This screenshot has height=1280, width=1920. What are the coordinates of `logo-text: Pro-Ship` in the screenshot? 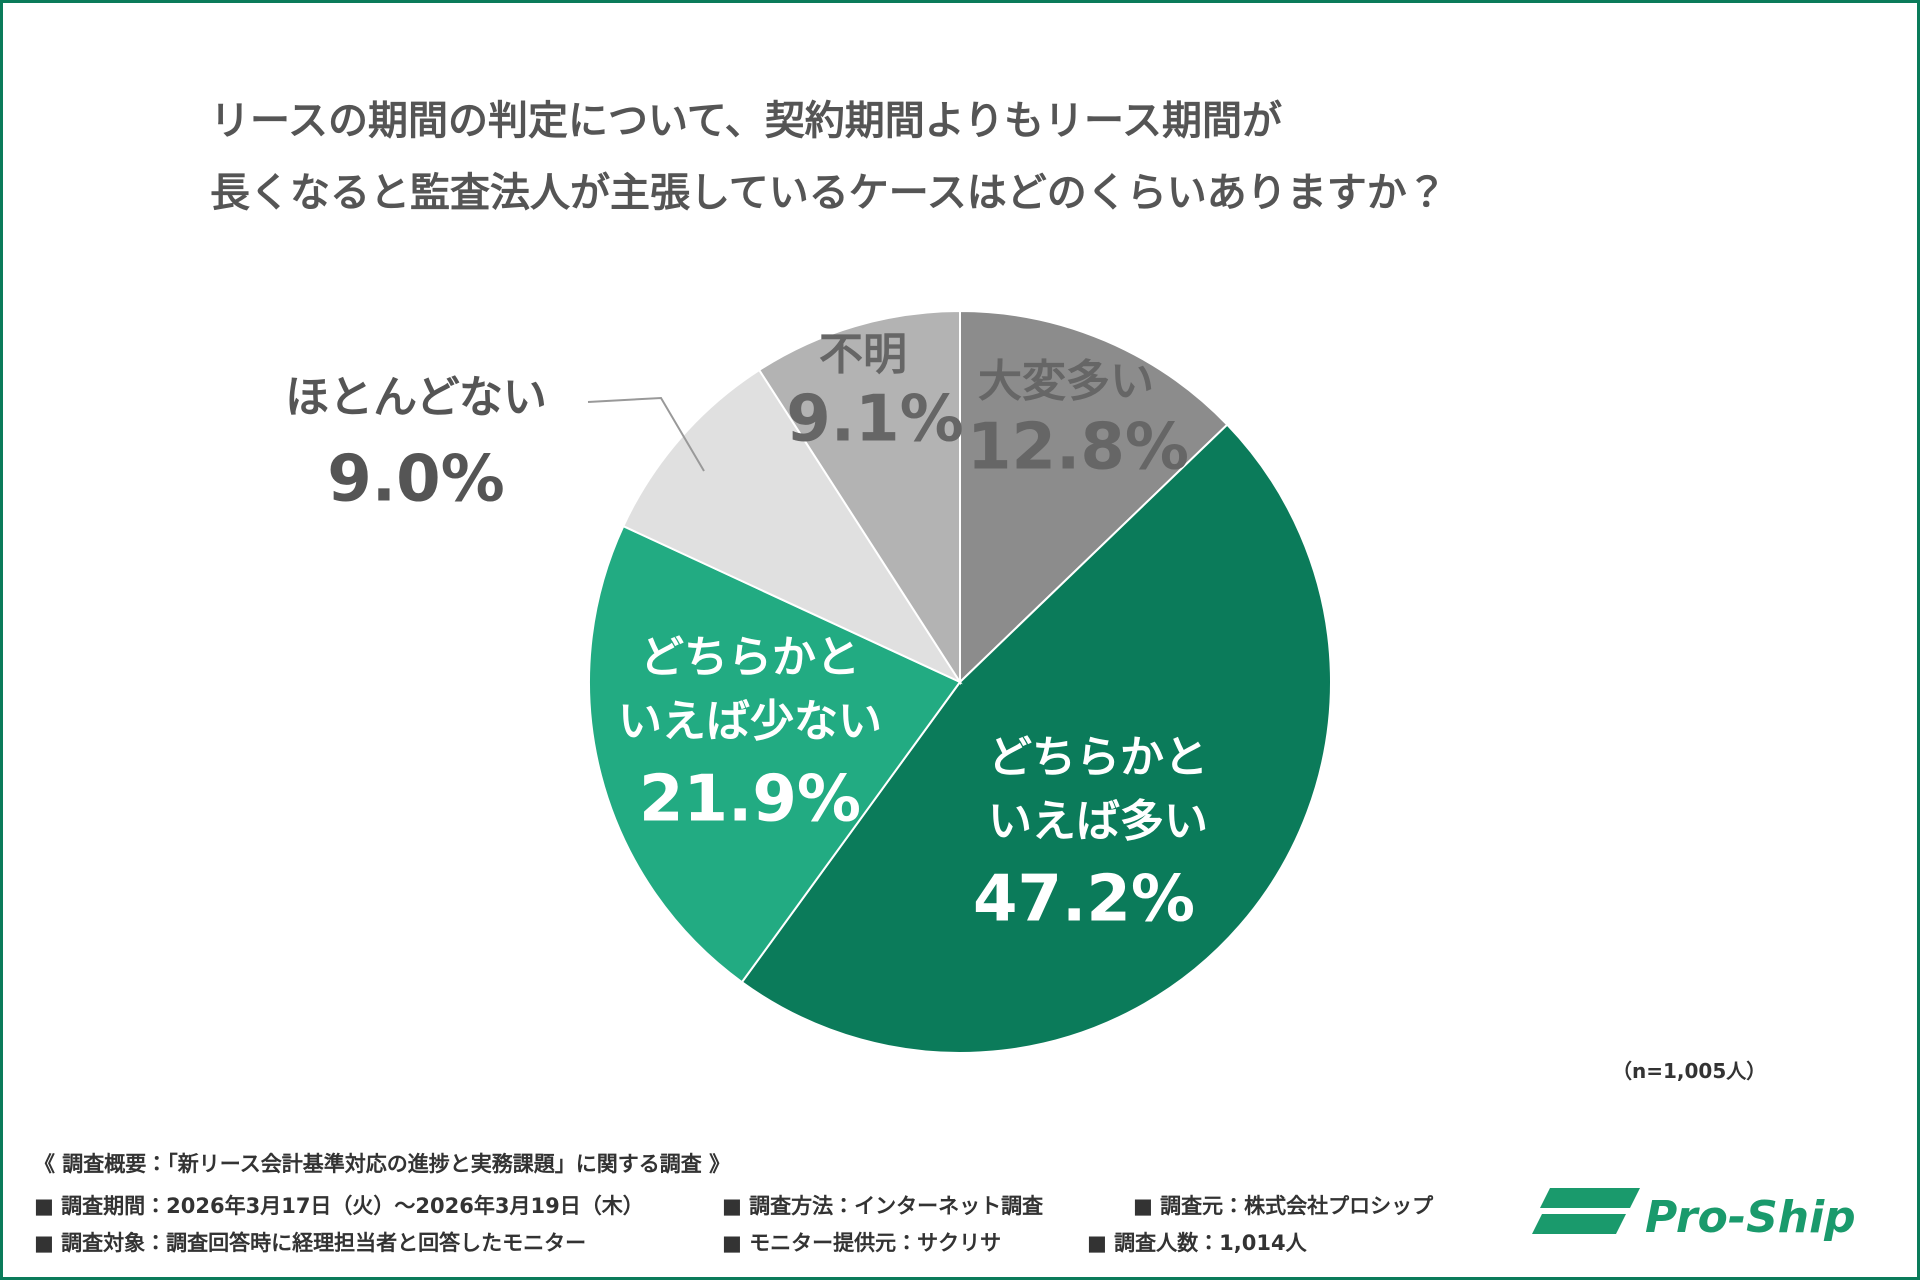 It's located at (1750, 1217).